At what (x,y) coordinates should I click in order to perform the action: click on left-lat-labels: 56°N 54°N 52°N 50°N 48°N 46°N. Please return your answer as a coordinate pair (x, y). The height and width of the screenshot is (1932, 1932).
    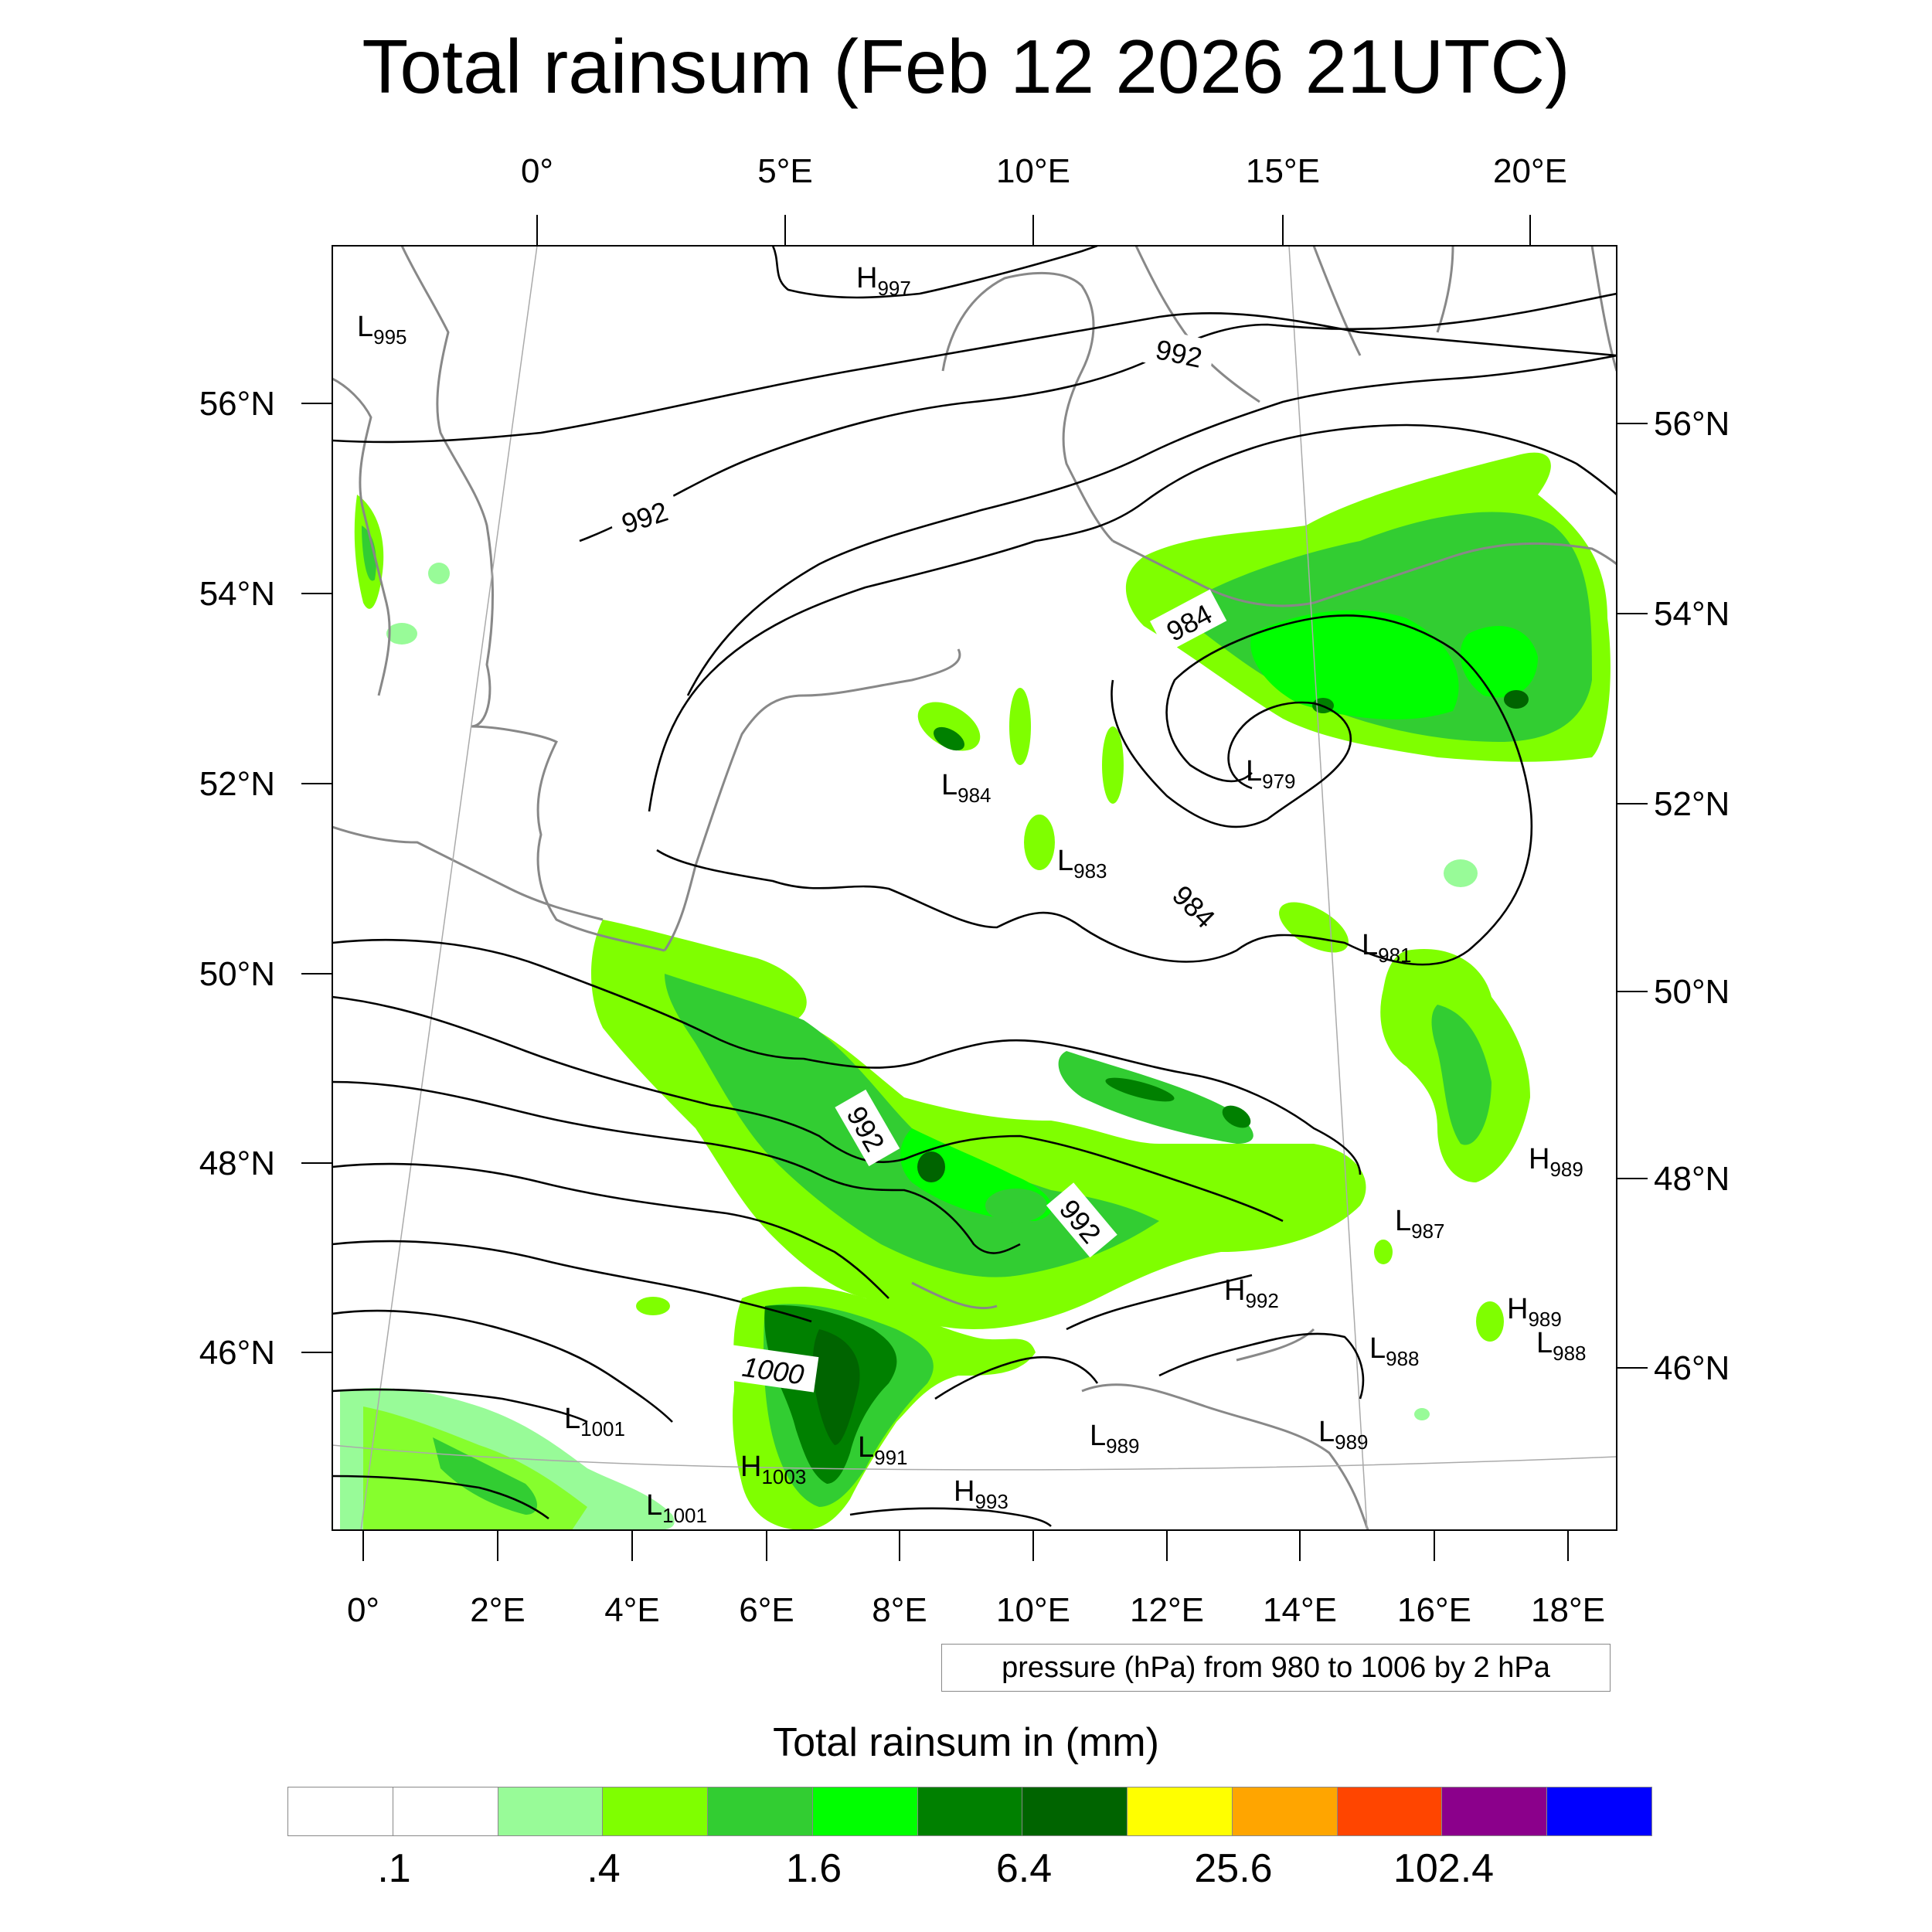
    Looking at the image, I should click on (237, 878).